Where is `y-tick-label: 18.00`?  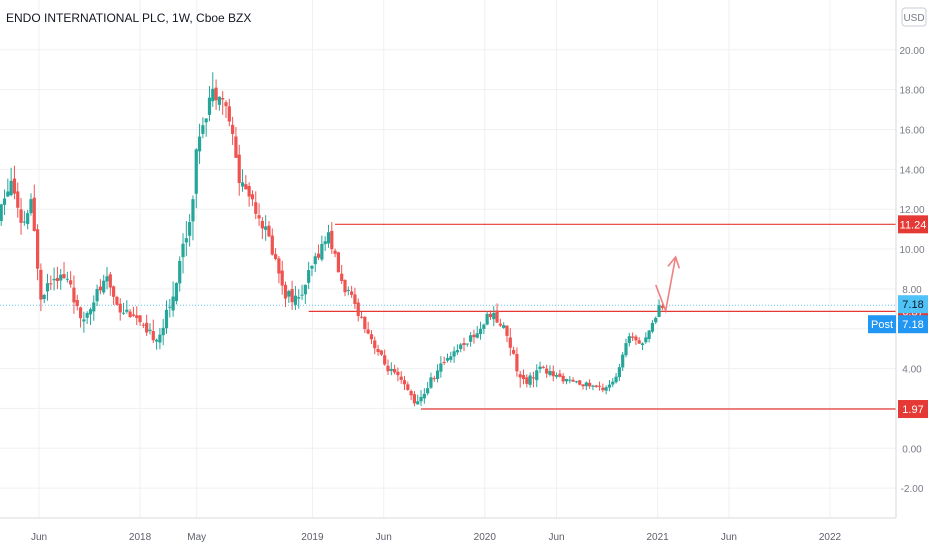
y-tick-label: 18.00 is located at coordinates (911, 91).